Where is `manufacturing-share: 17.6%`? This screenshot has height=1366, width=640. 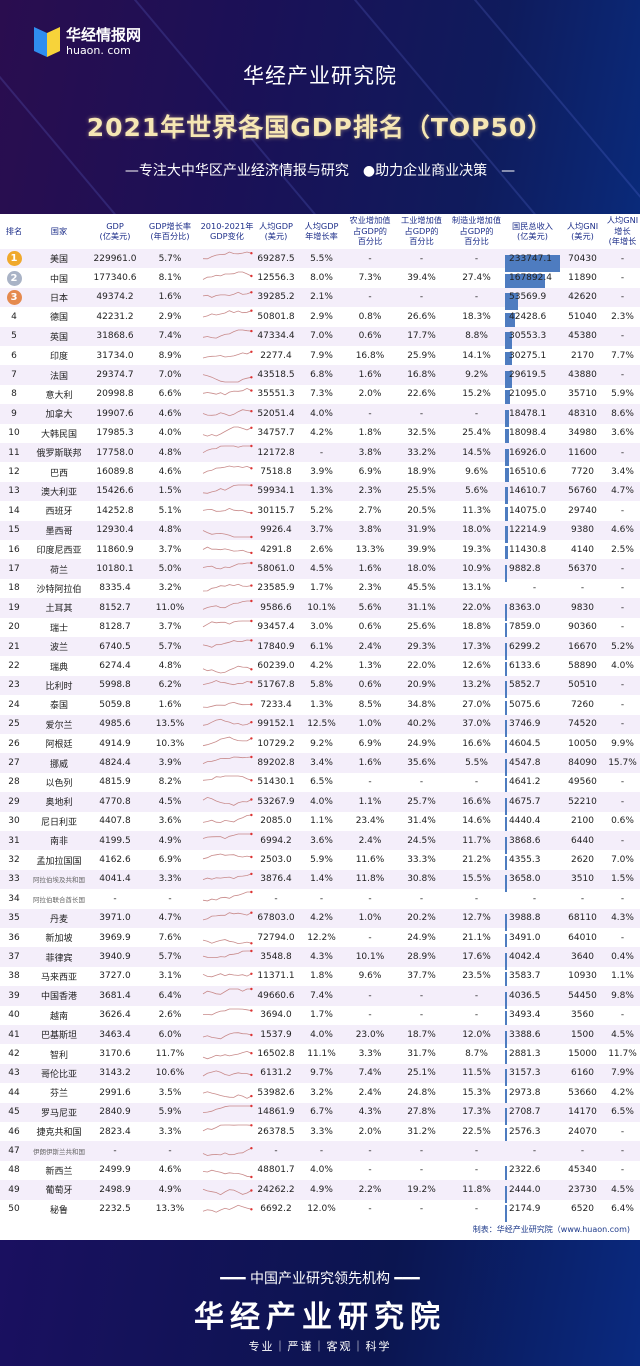 manufacturing-share: 17.6% is located at coordinates (476, 957).